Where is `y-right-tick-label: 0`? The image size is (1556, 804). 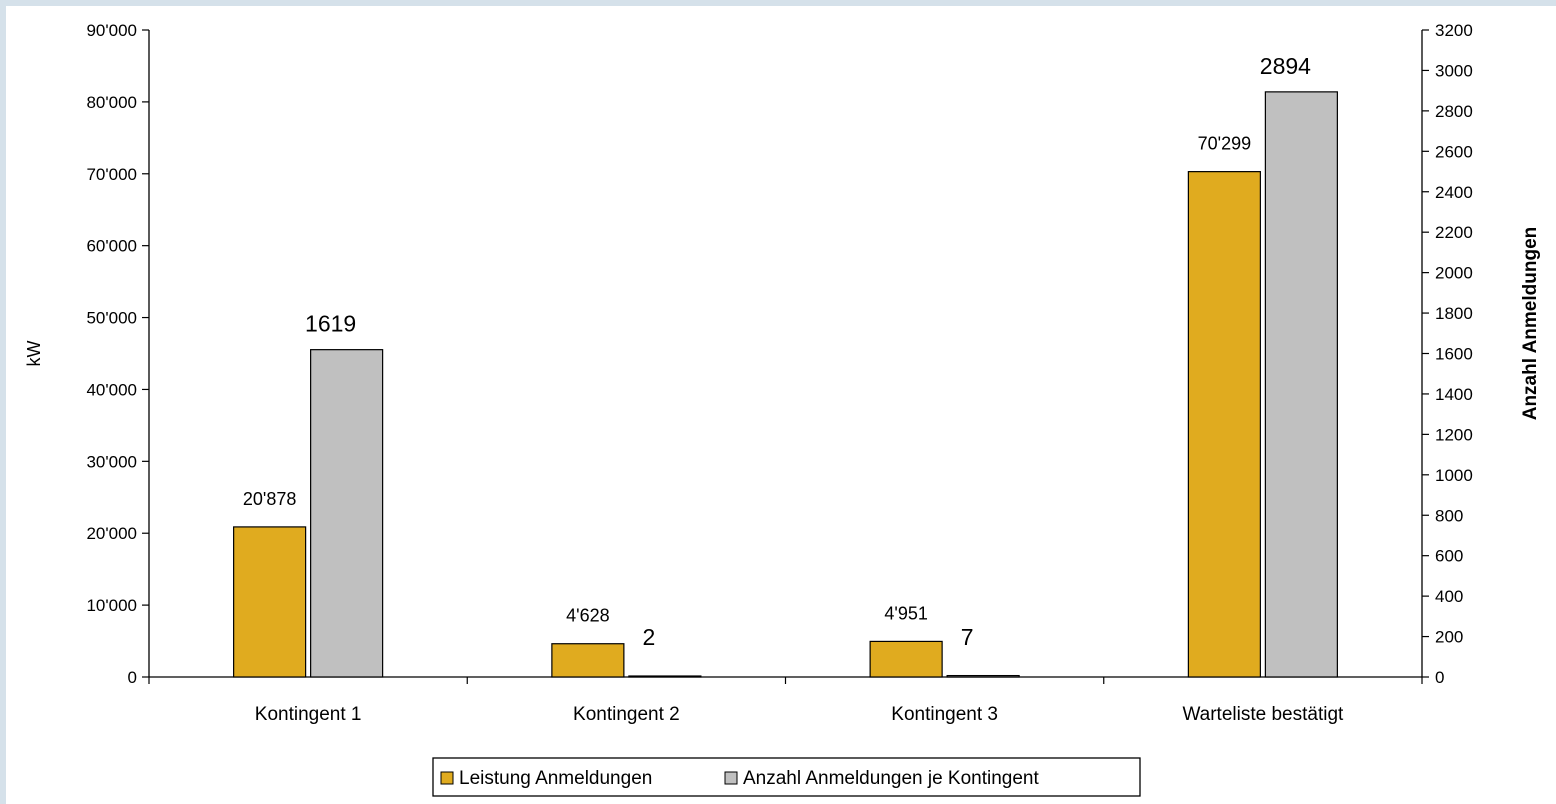 y-right-tick-label: 0 is located at coordinates (1439, 677).